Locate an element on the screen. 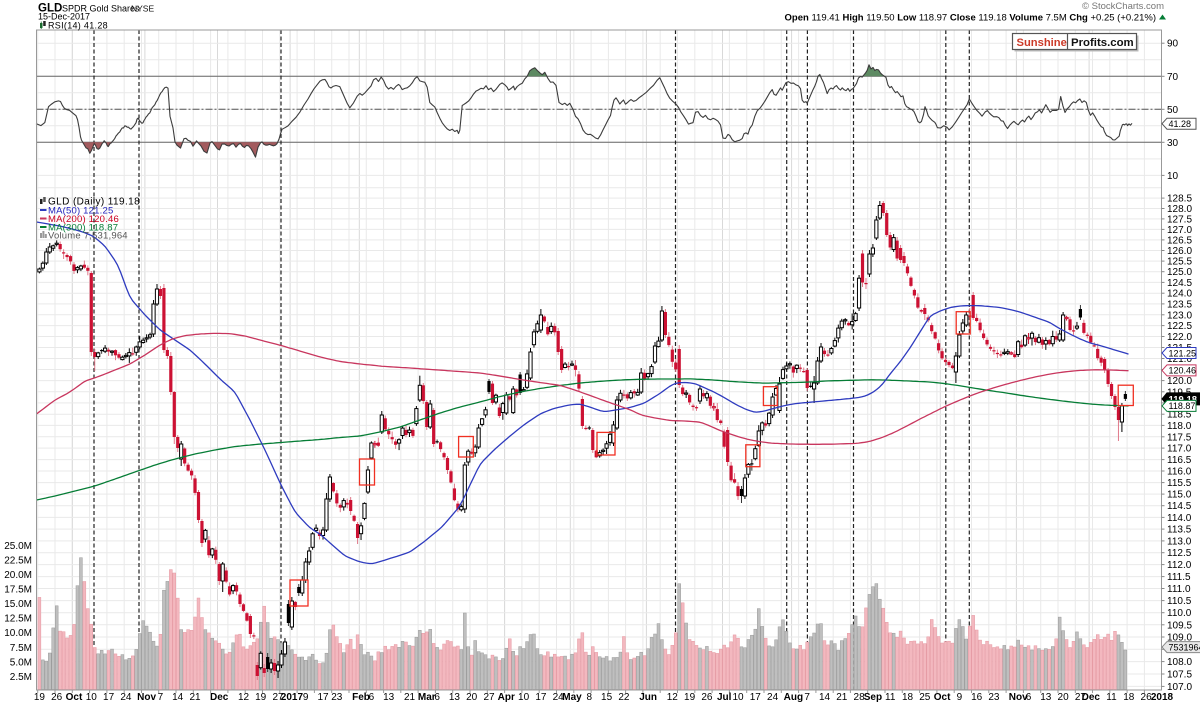 Image resolution: width=1200 pixels, height=705 pixels. svg-text: 121.0 is located at coordinates (1179, 359).